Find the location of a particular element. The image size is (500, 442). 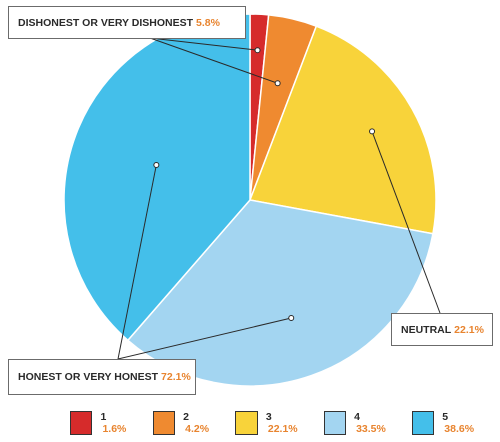

legend-value-4: 33.5% is located at coordinates (371, 429).